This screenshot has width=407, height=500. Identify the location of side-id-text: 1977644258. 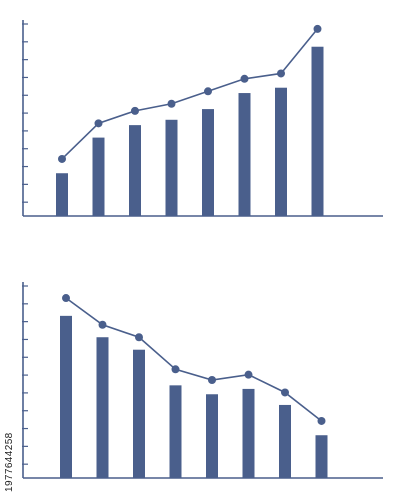
(9, 462).